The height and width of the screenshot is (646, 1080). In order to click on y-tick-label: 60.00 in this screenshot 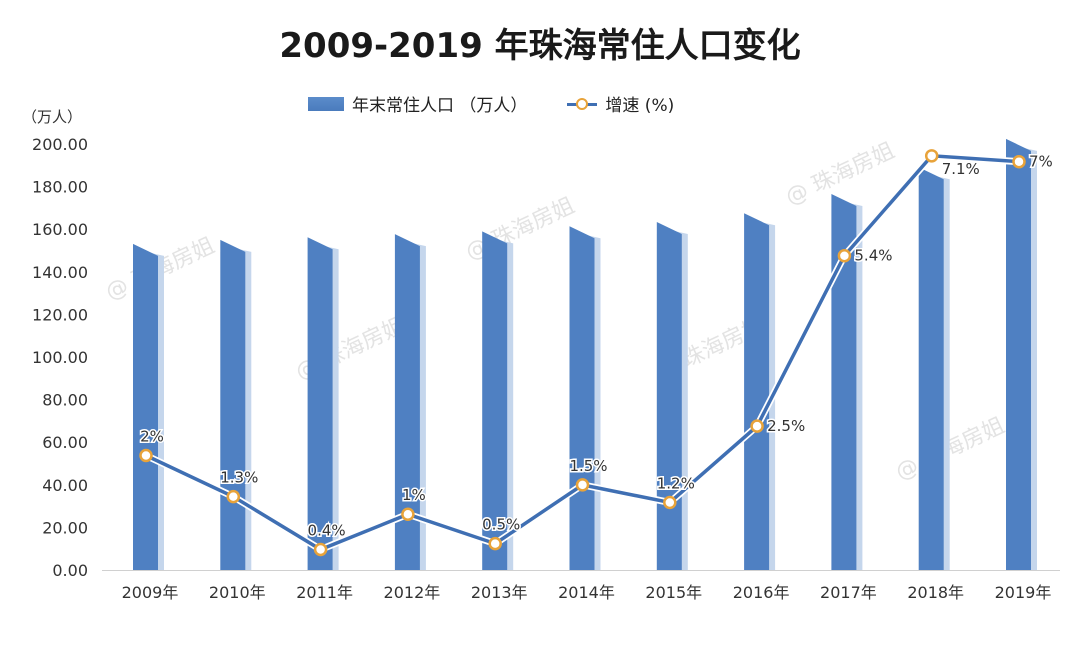, I will do `click(65, 442)`.